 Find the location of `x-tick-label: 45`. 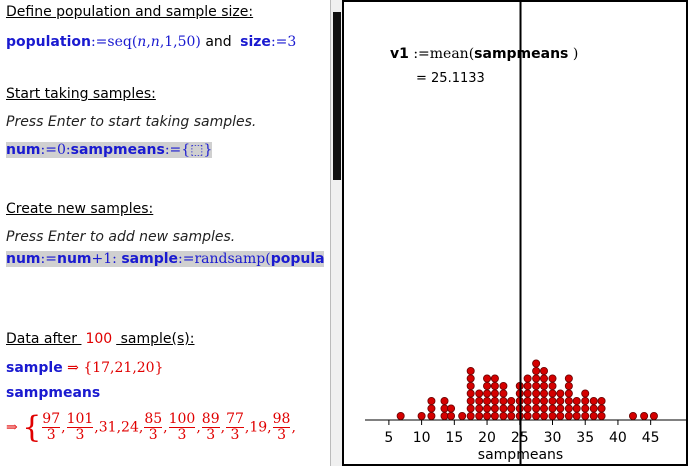

x-tick-label: 45 is located at coordinates (651, 438).